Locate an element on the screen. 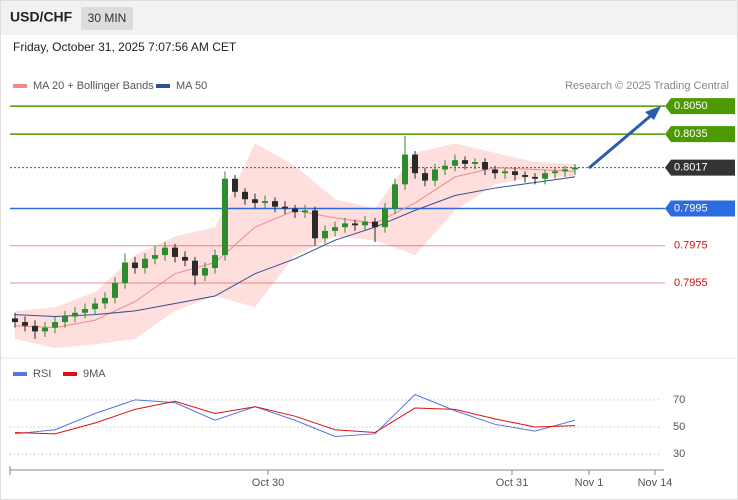 The image size is (738, 500). forecast-arrow is located at coordinates (621, 140).